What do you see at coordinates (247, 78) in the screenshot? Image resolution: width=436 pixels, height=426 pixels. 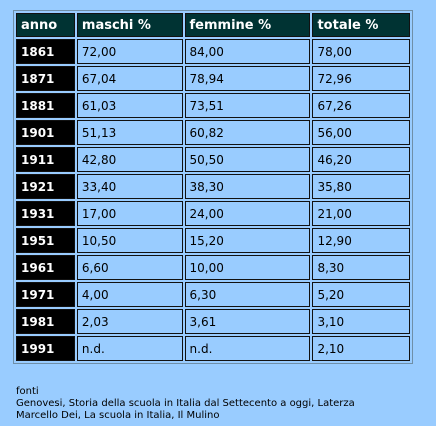 I see `value-cell: 78,94` at bounding box center [247, 78].